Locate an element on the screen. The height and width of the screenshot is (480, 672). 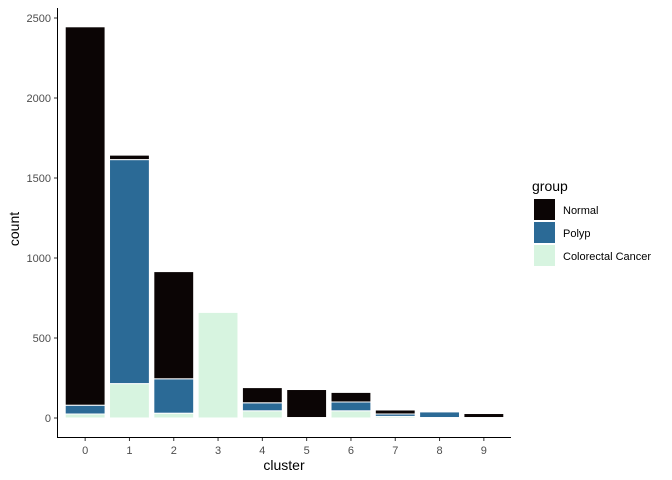
bar-cluster-2-normal is located at coordinates (174, 325).